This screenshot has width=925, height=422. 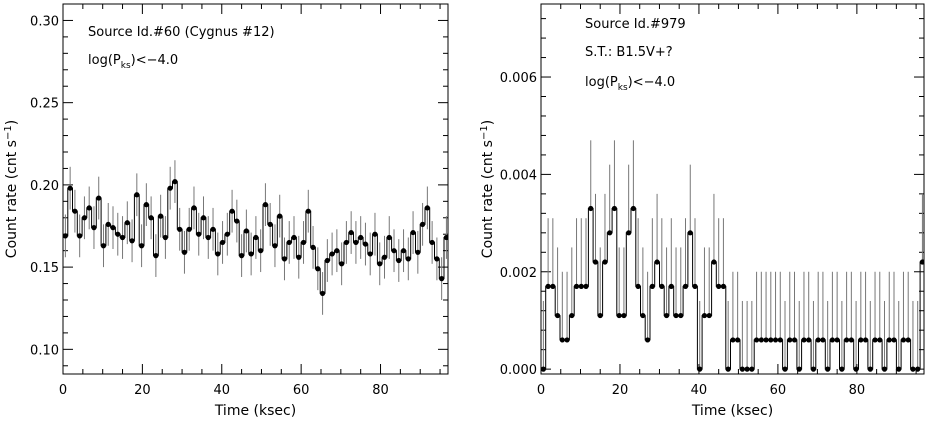 What do you see at coordinates (44, 268) in the screenshot?
I see `y-tick-label: 0.15` at bounding box center [44, 268].